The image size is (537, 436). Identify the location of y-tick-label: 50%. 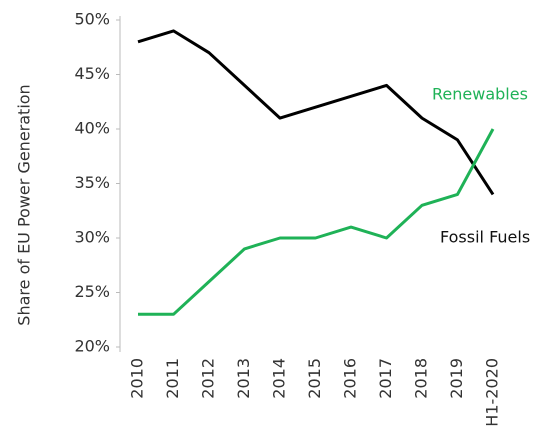
(92, 19).